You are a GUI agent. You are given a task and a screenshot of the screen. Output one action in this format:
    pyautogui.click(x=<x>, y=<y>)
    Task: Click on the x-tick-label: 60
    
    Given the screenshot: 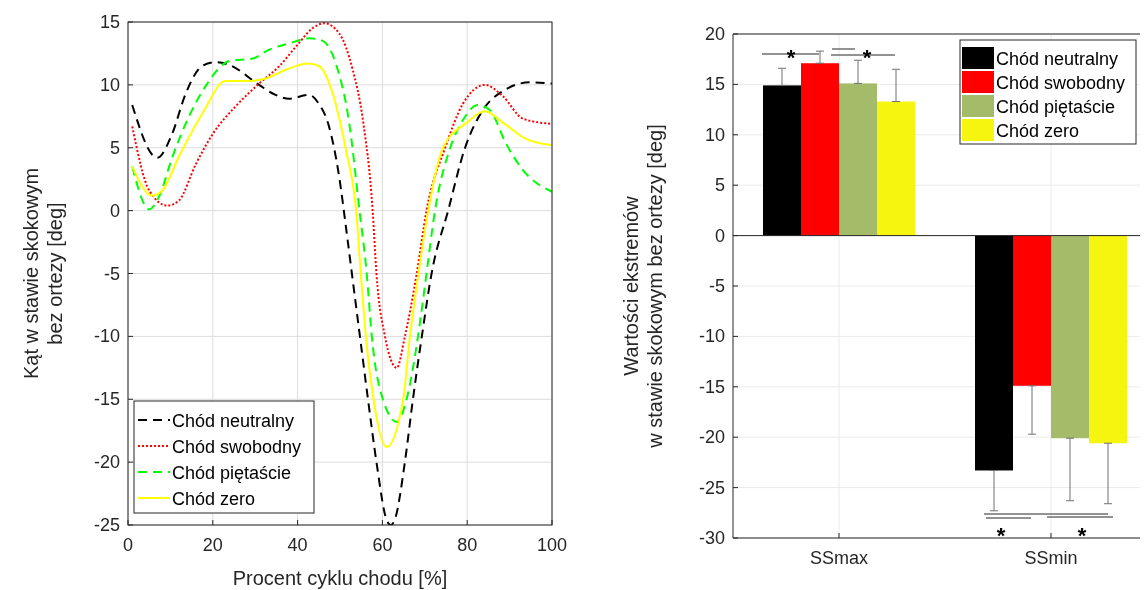 What is the action you would take?
    pyautogui.click(x=382, y=545)
    